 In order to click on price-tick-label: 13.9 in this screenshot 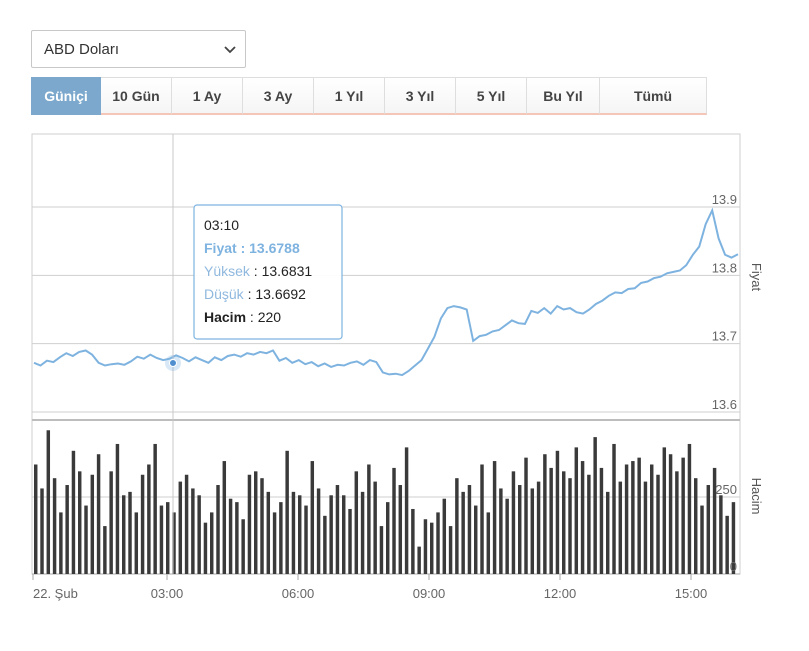, I will do `click(724, 199)`.